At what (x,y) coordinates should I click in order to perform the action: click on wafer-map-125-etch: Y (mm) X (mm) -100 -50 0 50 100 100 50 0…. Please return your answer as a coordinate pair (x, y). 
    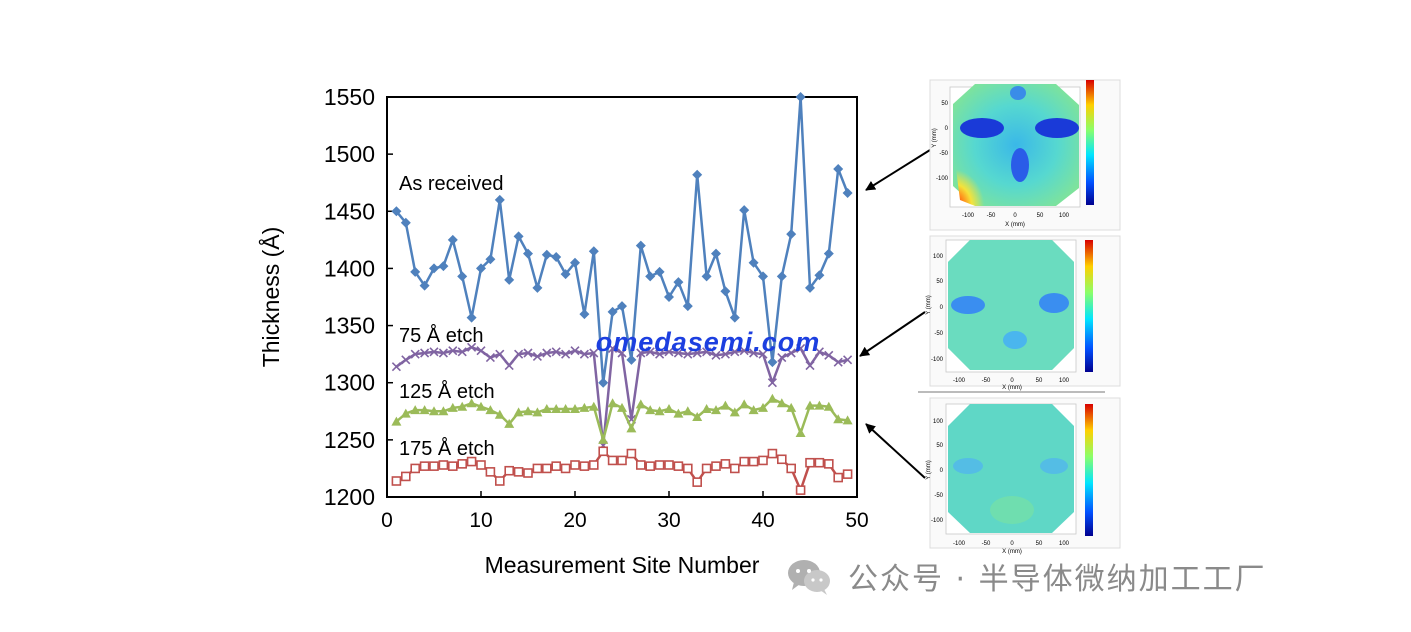
    Looking at the image, I should click on (1023, 476).